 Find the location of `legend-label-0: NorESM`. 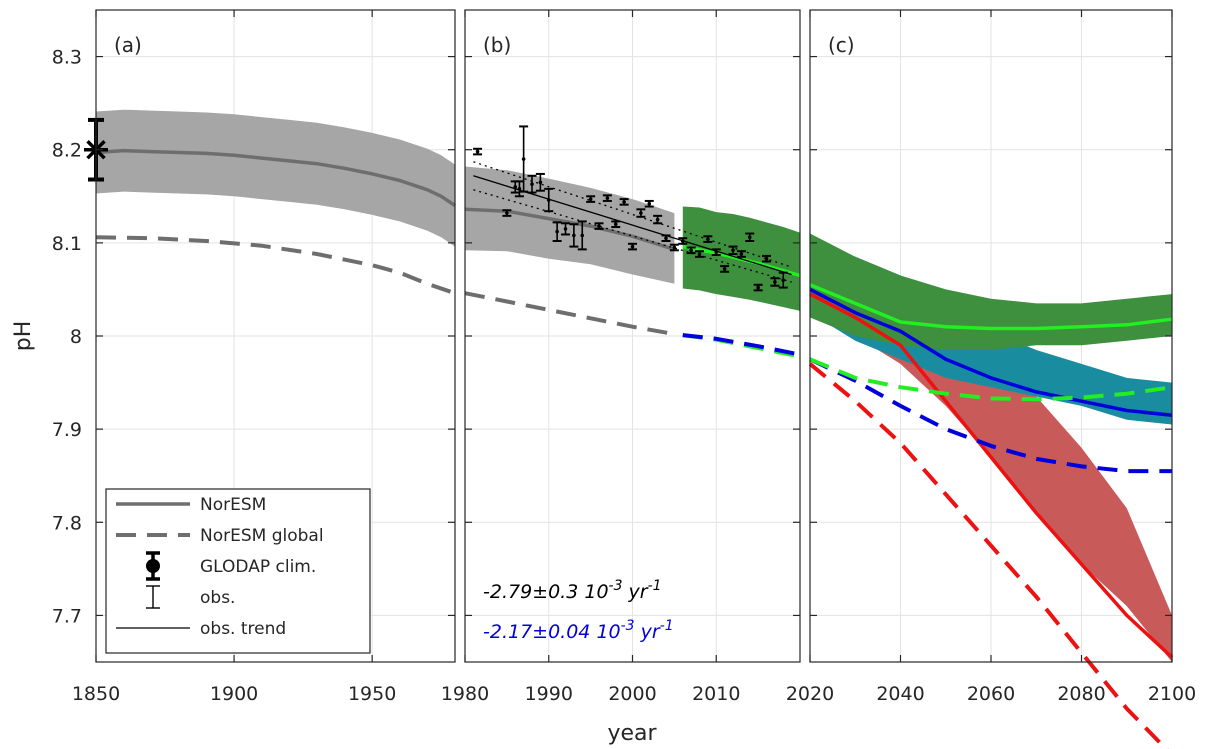

legend-label-0: NorESM is located at coordinates (233, 505).